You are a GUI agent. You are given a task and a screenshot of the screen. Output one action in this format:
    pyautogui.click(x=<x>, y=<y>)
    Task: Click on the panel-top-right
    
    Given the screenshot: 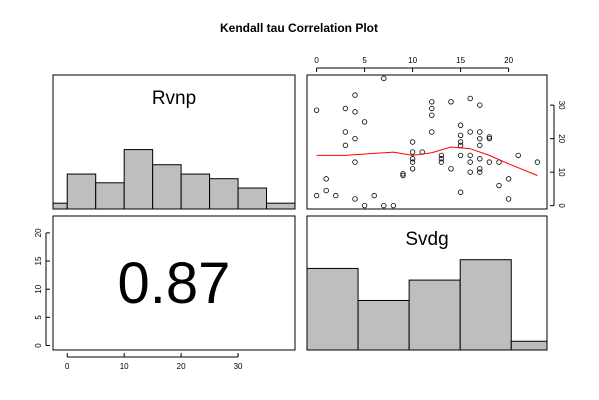 What is the action you would take?
    pyautogui.click(x=427, y=142)
    